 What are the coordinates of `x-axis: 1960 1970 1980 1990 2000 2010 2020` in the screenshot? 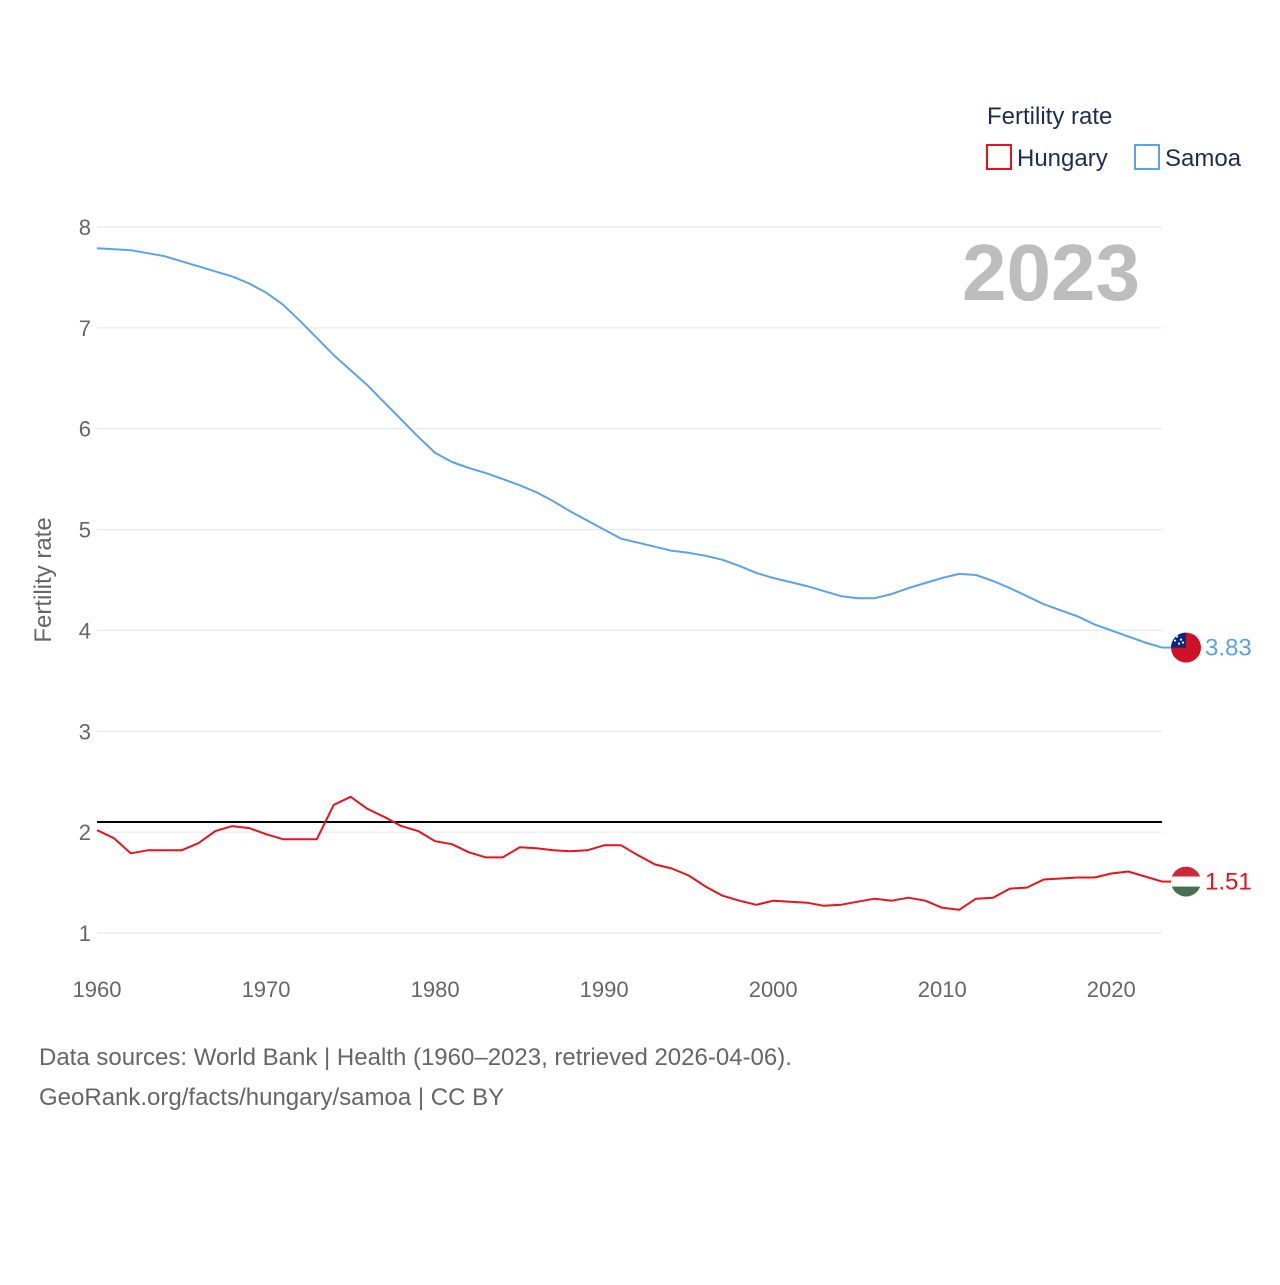 It's located at (604, 989).